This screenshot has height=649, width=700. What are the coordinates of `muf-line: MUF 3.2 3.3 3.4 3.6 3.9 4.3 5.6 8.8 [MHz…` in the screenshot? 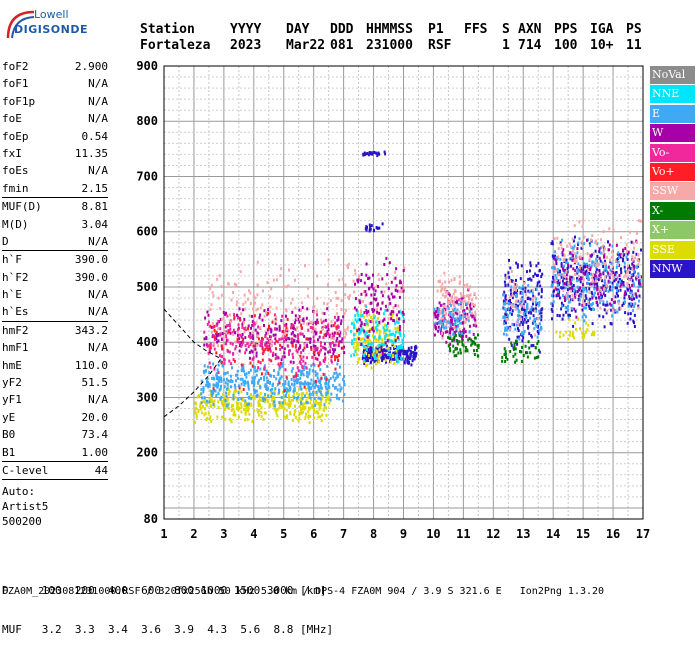 It's located at (168, 629).